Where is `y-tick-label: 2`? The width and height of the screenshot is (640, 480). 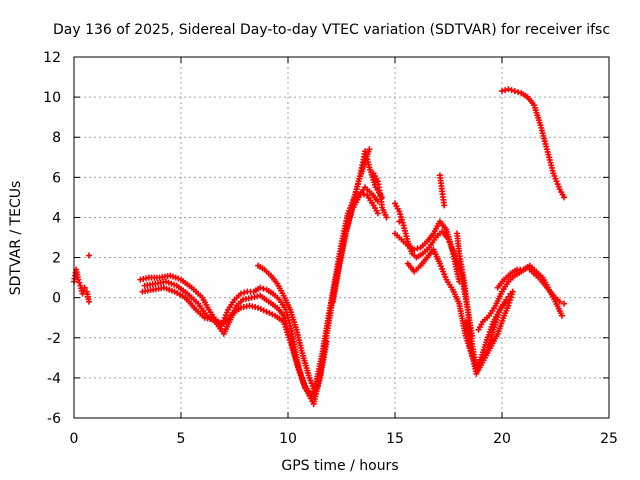
y-tick-label: 2 is located at coordinates (56, 259).